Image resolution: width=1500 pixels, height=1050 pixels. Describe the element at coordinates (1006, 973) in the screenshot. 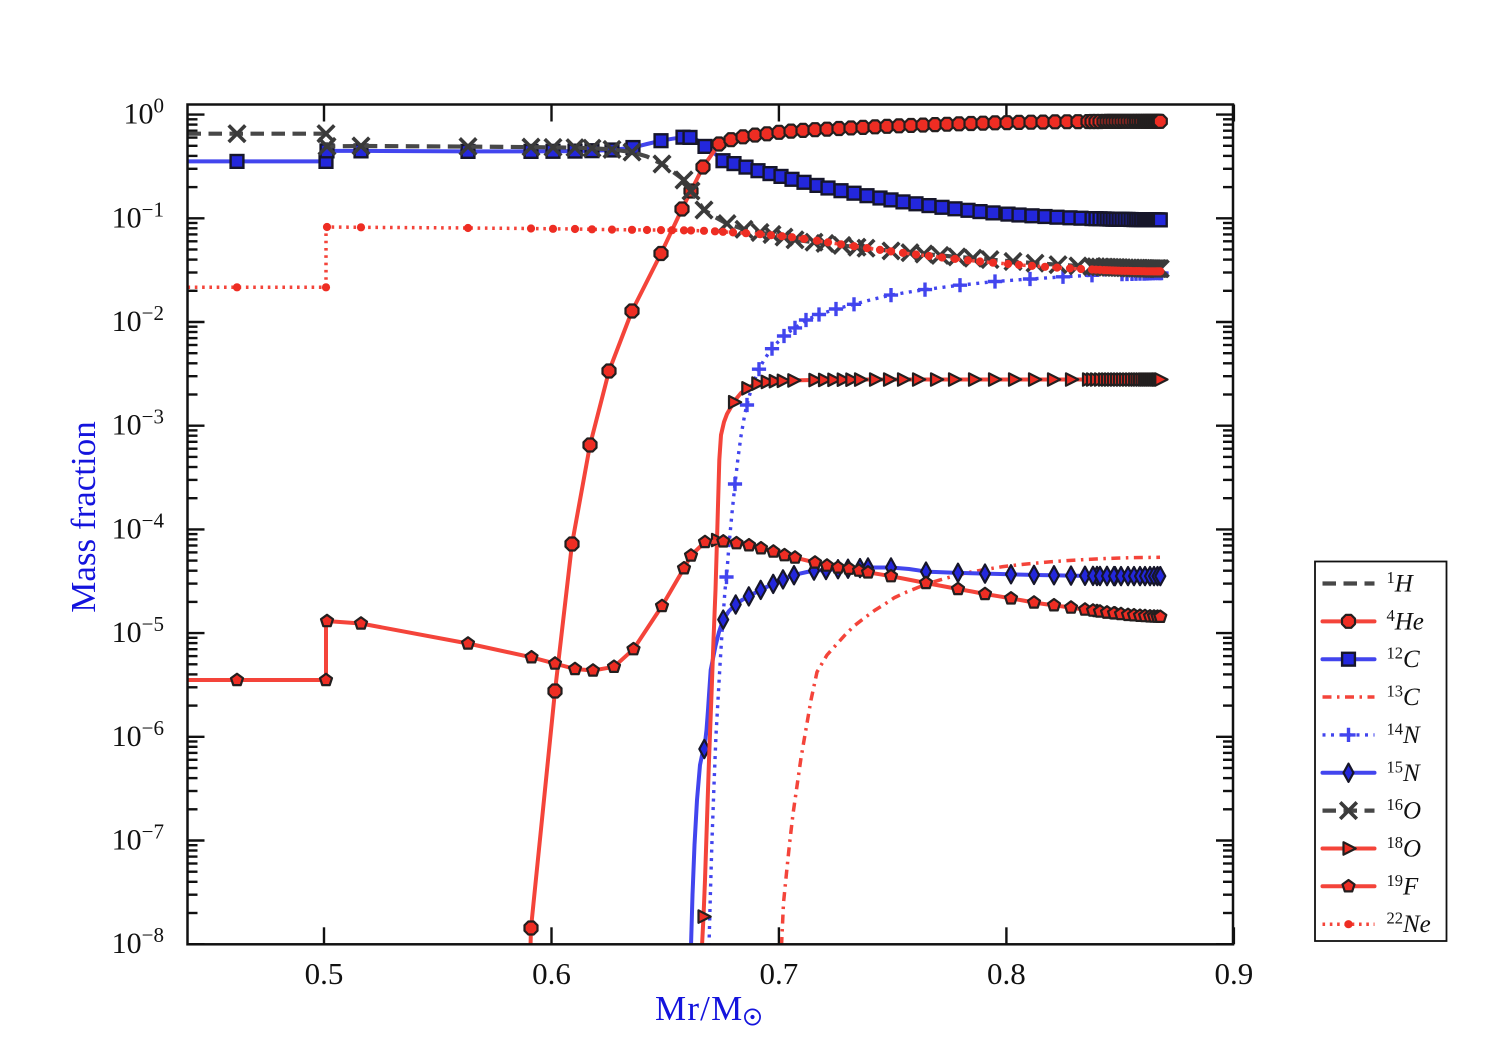

I see `svg-text: 0.8` at that location.